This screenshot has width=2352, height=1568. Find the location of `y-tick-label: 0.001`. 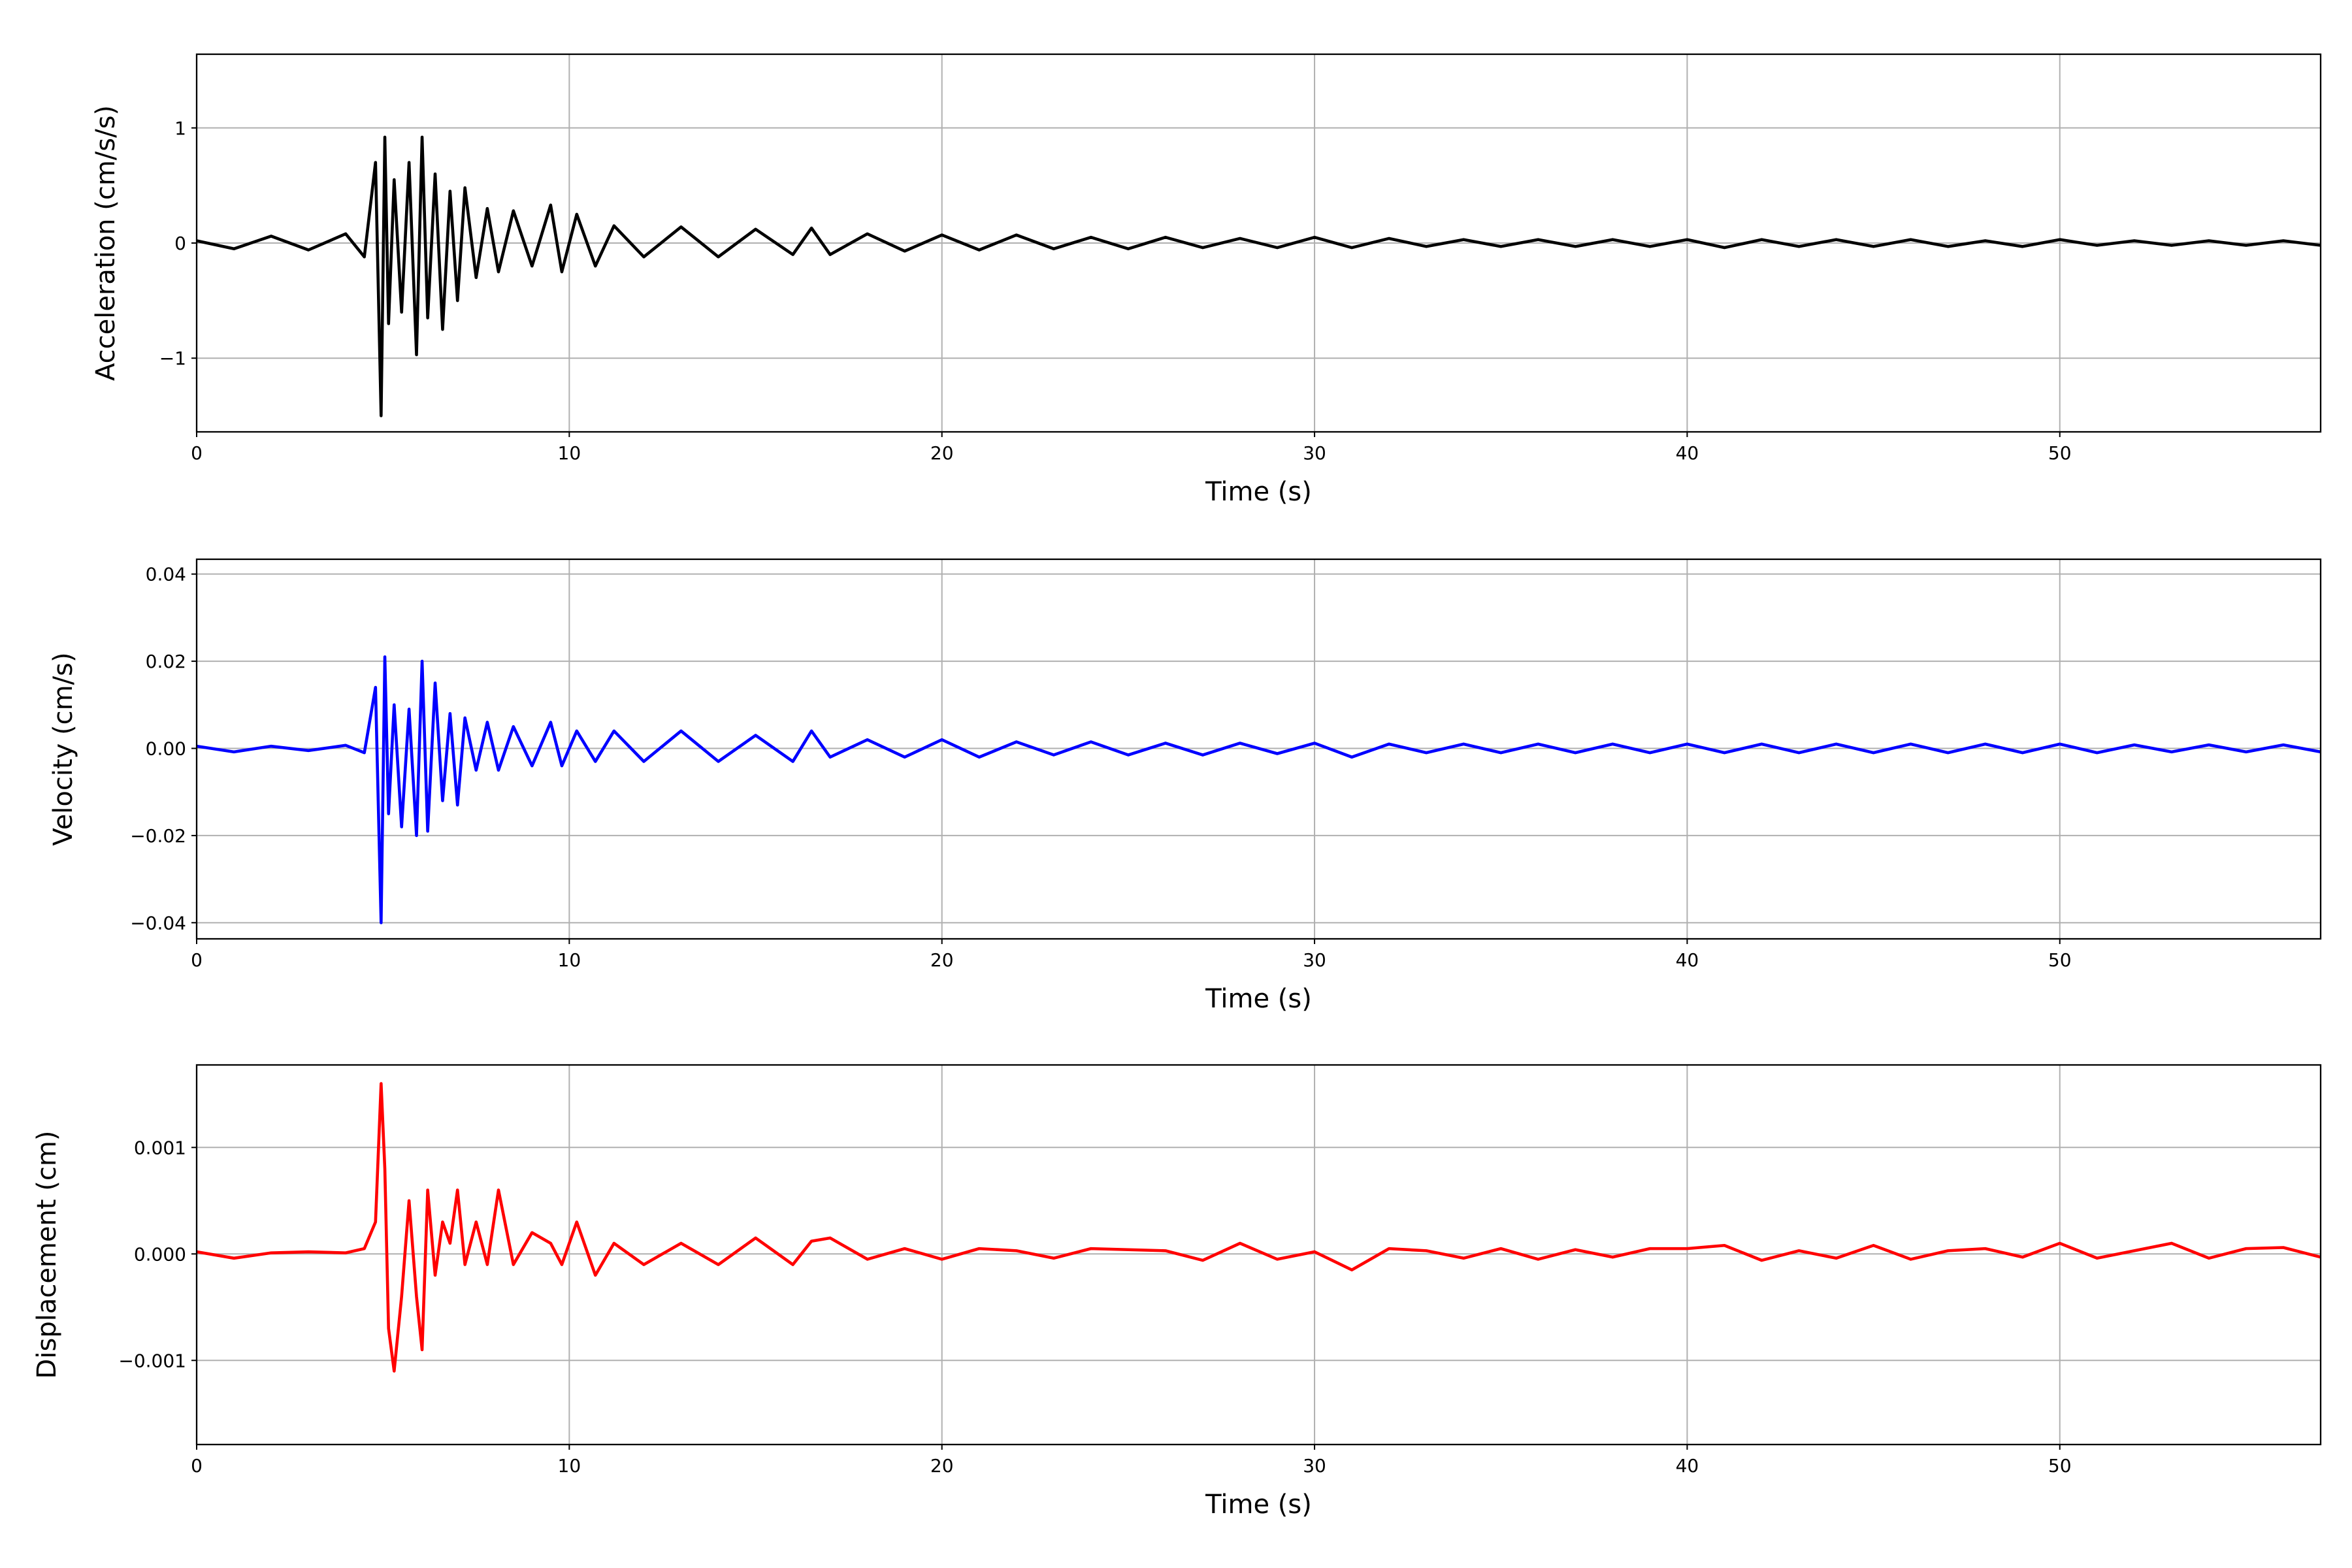

y-tick-label: 0.001 is located at coordinates (160, 1147).